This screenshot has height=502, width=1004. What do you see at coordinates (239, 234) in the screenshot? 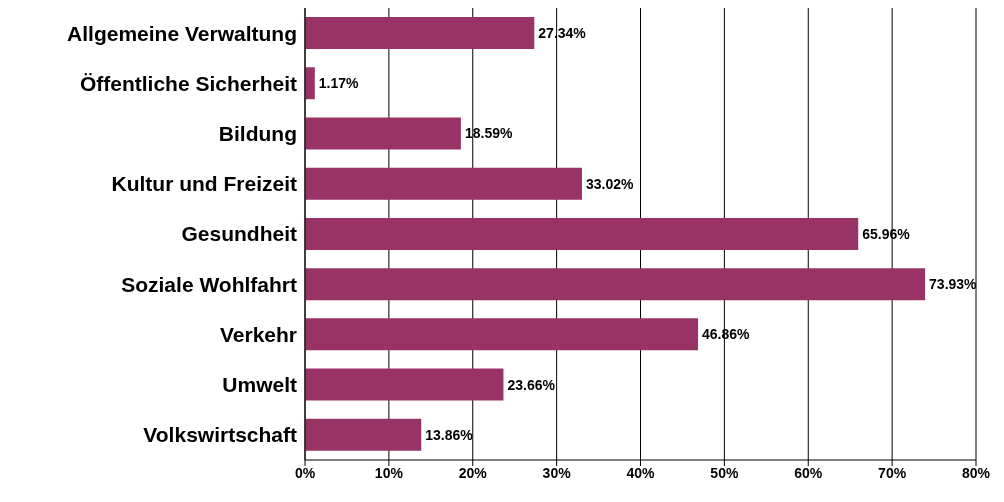
I see `y-tick-label: Gesundheit` at bounding box center [239, 234].